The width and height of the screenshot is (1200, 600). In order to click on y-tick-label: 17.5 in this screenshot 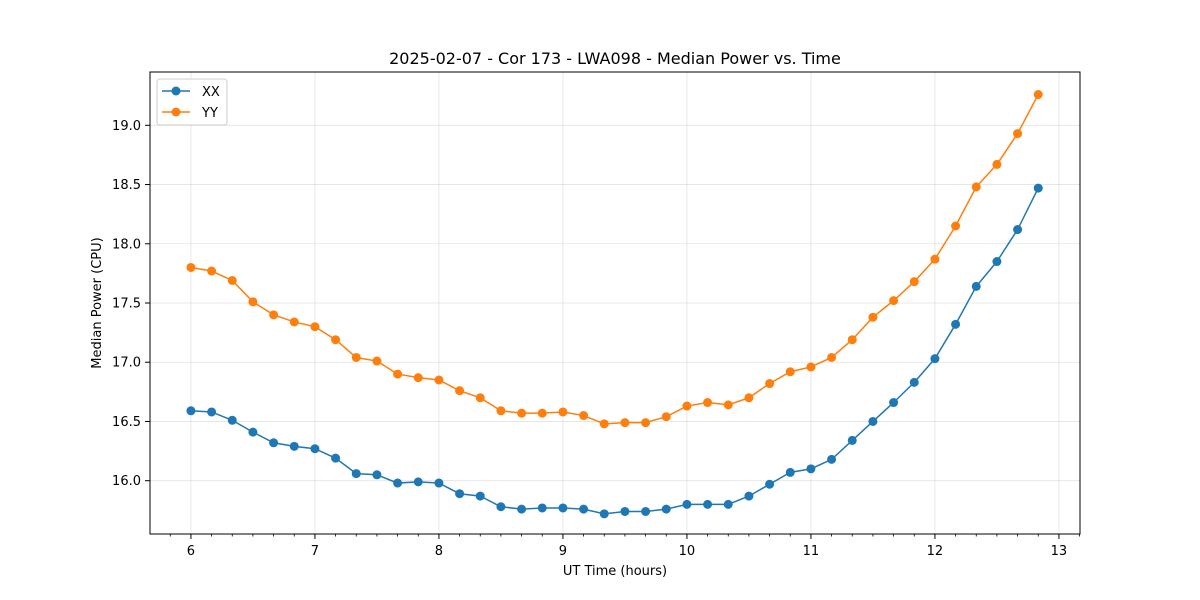, I will do `click(126, 304)`.